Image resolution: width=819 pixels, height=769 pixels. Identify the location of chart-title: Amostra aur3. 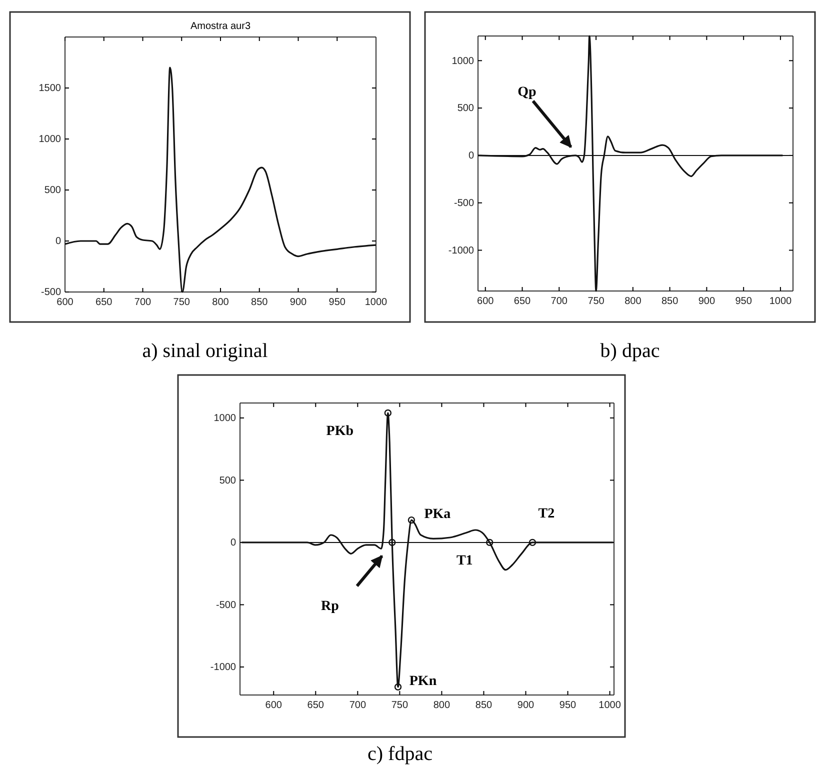
(220, 26).